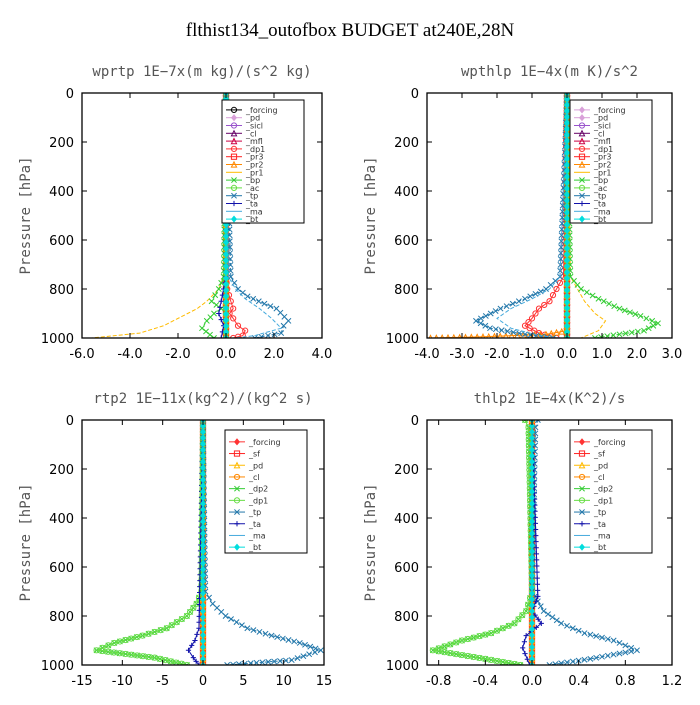 The image size is (700, 705). What do you see at coordinates (266, 491) in the screenshot?
I see `legend: _forcing _sf _pd _cl _dp2 _dp1 _tp _ta _ma _bt` at bounding box center [266, 491].